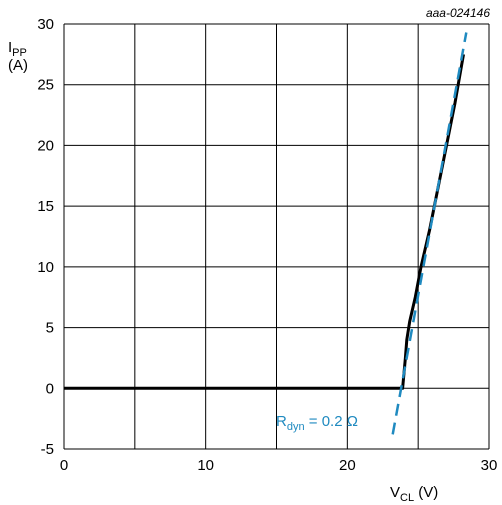 This screenshot has width=502, height=505. I want to click on y-axis-label-main: I, so click(10, 47).